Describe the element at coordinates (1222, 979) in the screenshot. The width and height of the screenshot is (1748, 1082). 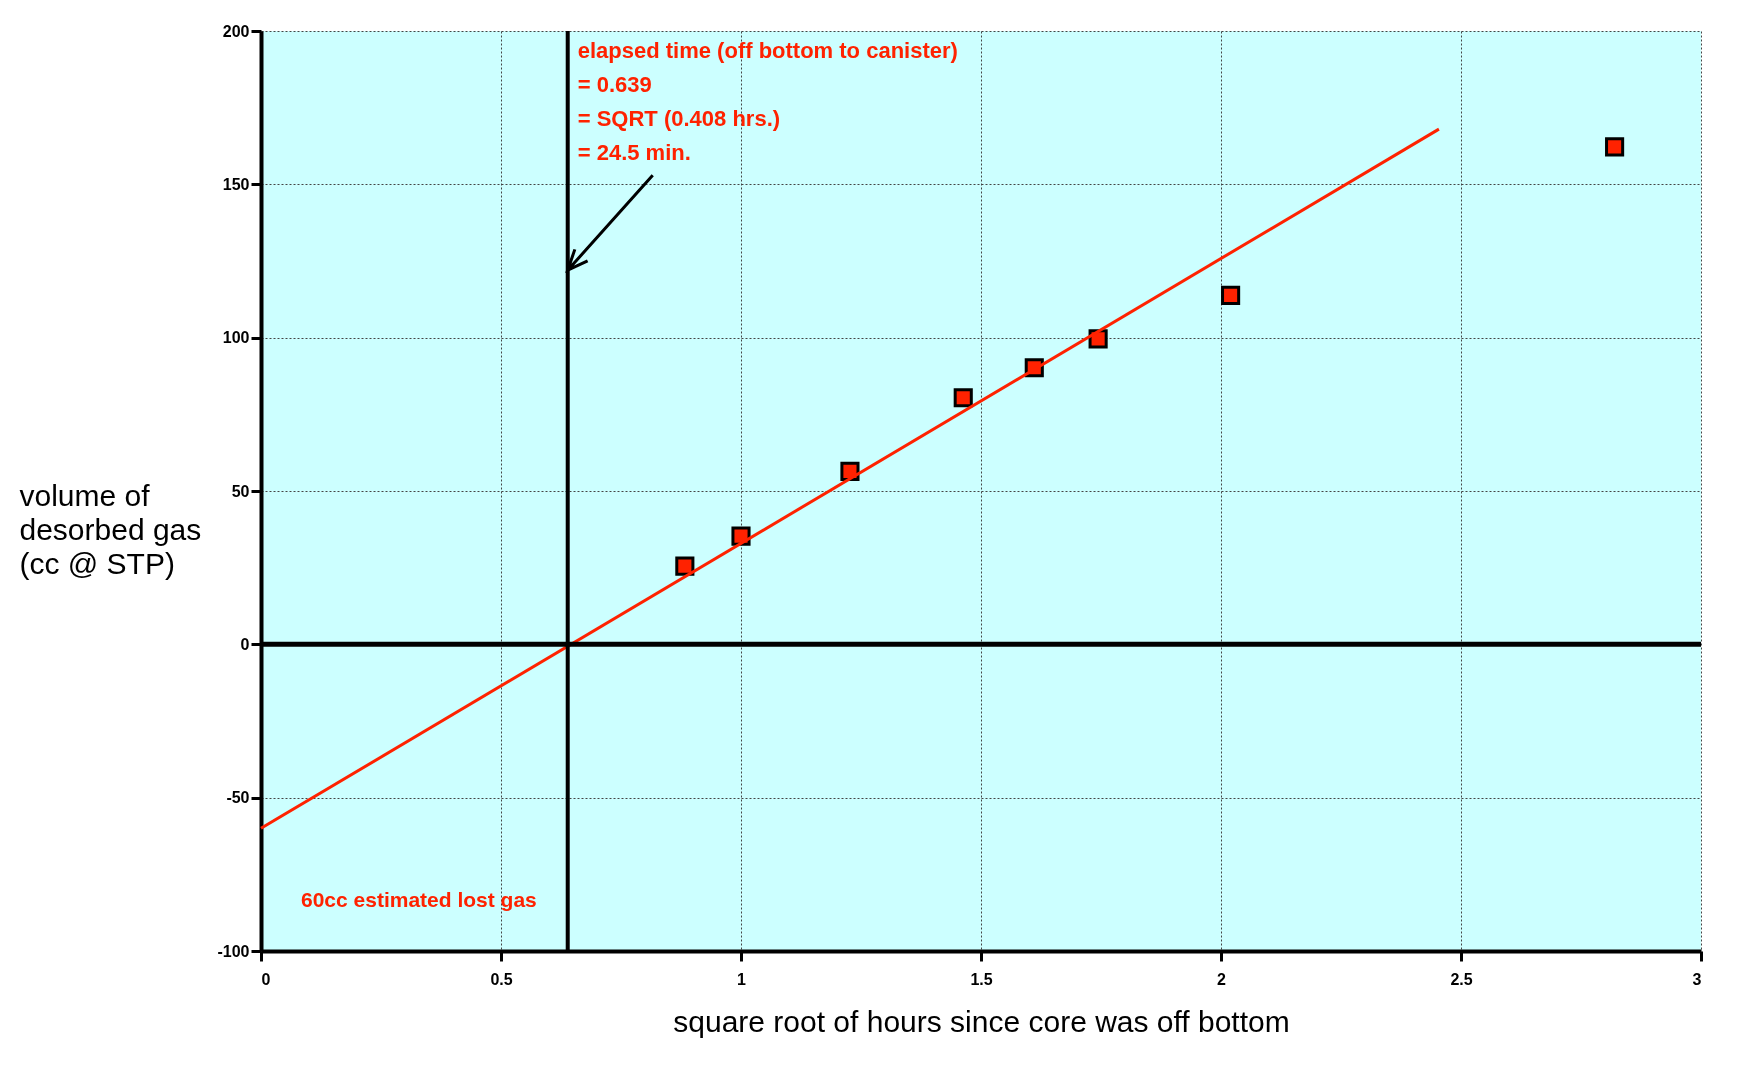
I see `x-tick-label: 2` at that location.